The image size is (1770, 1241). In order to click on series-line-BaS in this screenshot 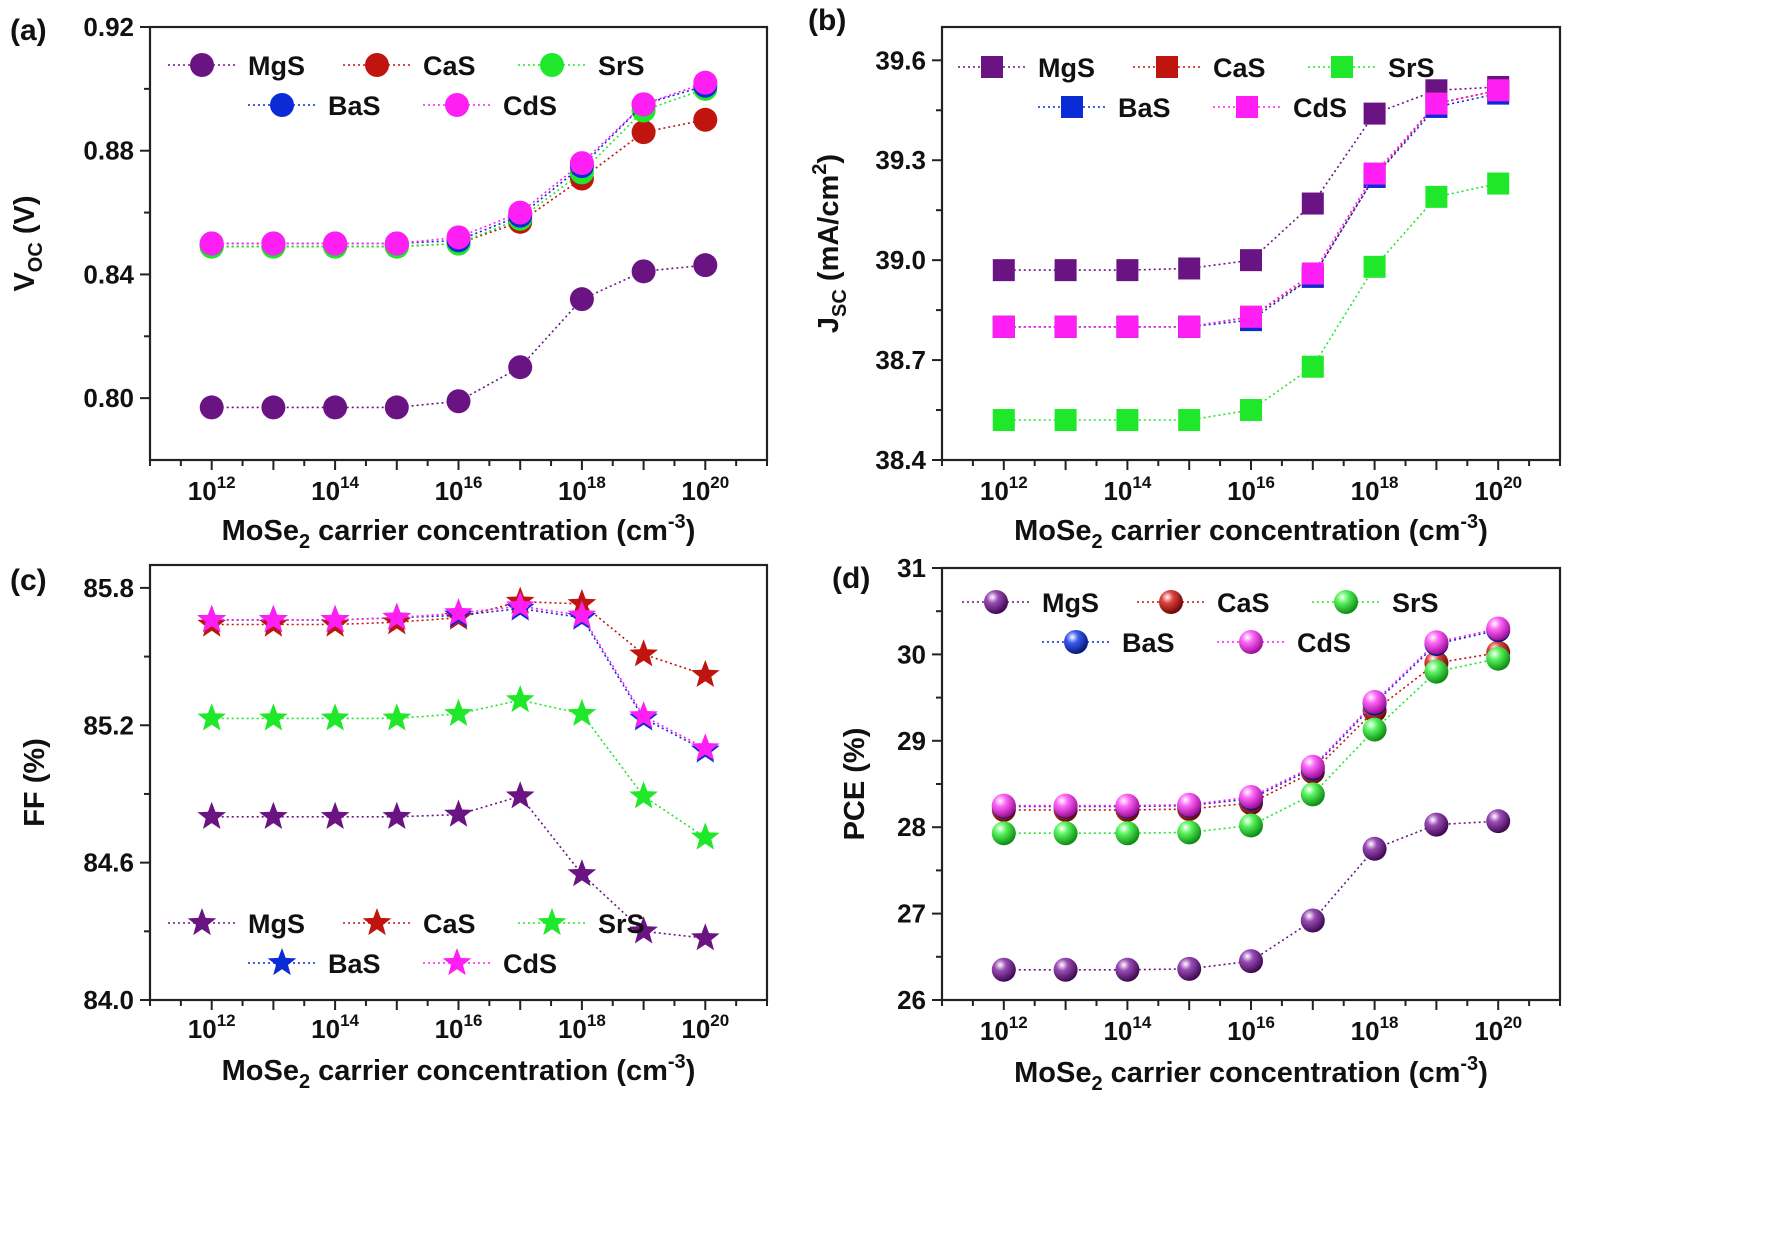, I will do `click(458, 679)`.